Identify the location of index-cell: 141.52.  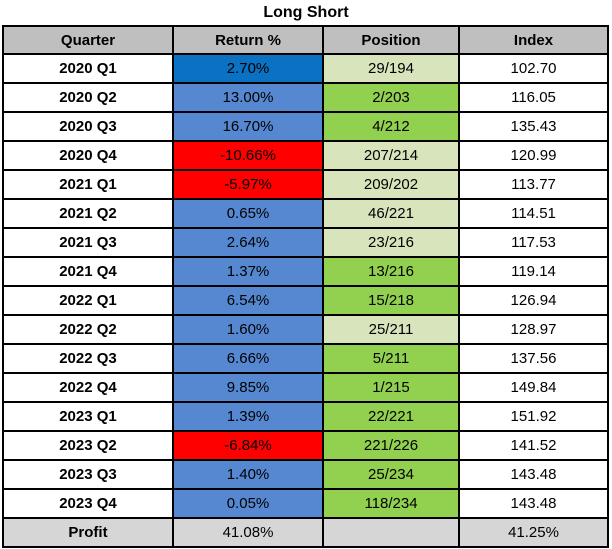
(533, 445).